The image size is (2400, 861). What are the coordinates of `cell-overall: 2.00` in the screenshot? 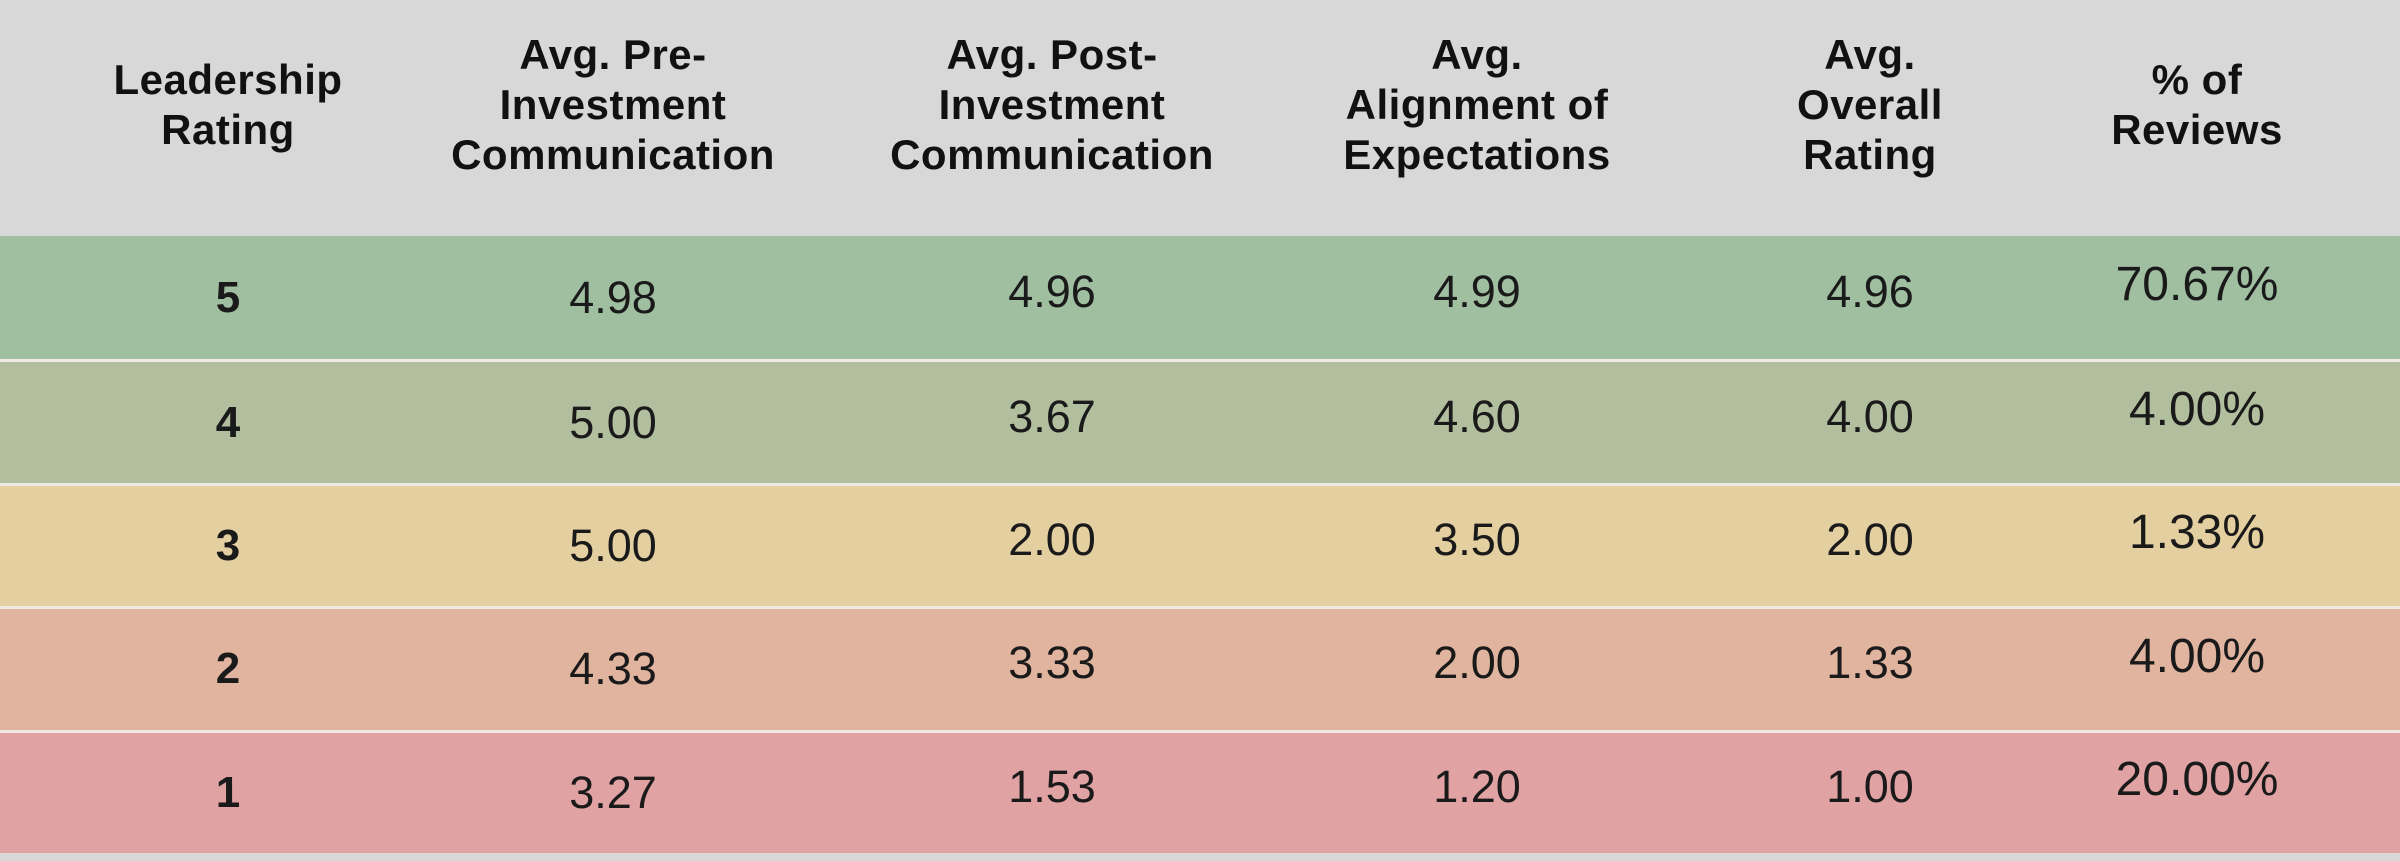 It's located at (1870, 539).